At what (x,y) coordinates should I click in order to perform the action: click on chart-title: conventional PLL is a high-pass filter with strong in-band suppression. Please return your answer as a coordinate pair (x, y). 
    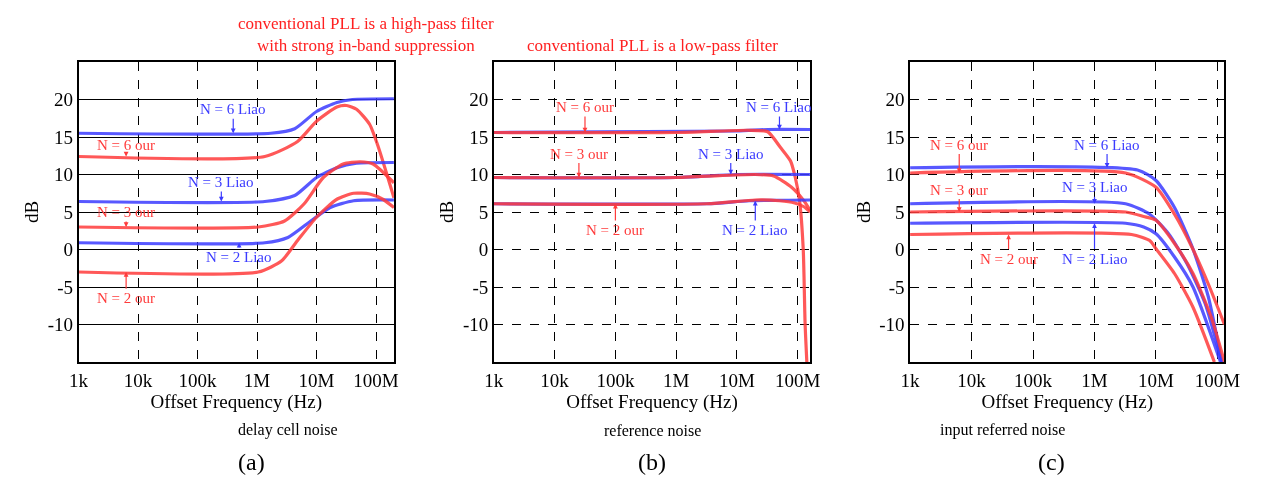
    Looking at the image, I should click on (366, 35).